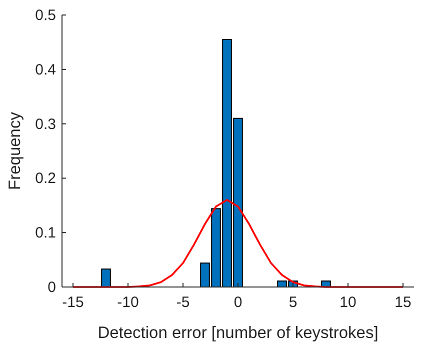  What do you see at coordinates (15, 150) in the screenshot?
I see `y-axis-title: Frequency` at bounding box center [15, 150].